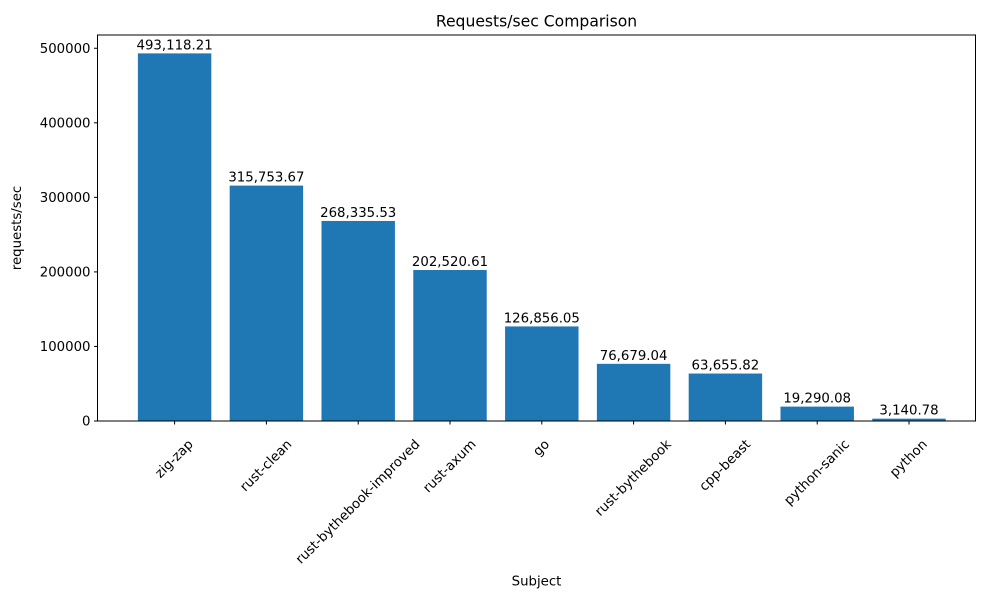 Image resolution: width=1000 pixels, height=600 pixels. Describe the element at coordinates (536, 22) in the screenshot. I see `chart-title: Requests/sec Comparison` at that location.